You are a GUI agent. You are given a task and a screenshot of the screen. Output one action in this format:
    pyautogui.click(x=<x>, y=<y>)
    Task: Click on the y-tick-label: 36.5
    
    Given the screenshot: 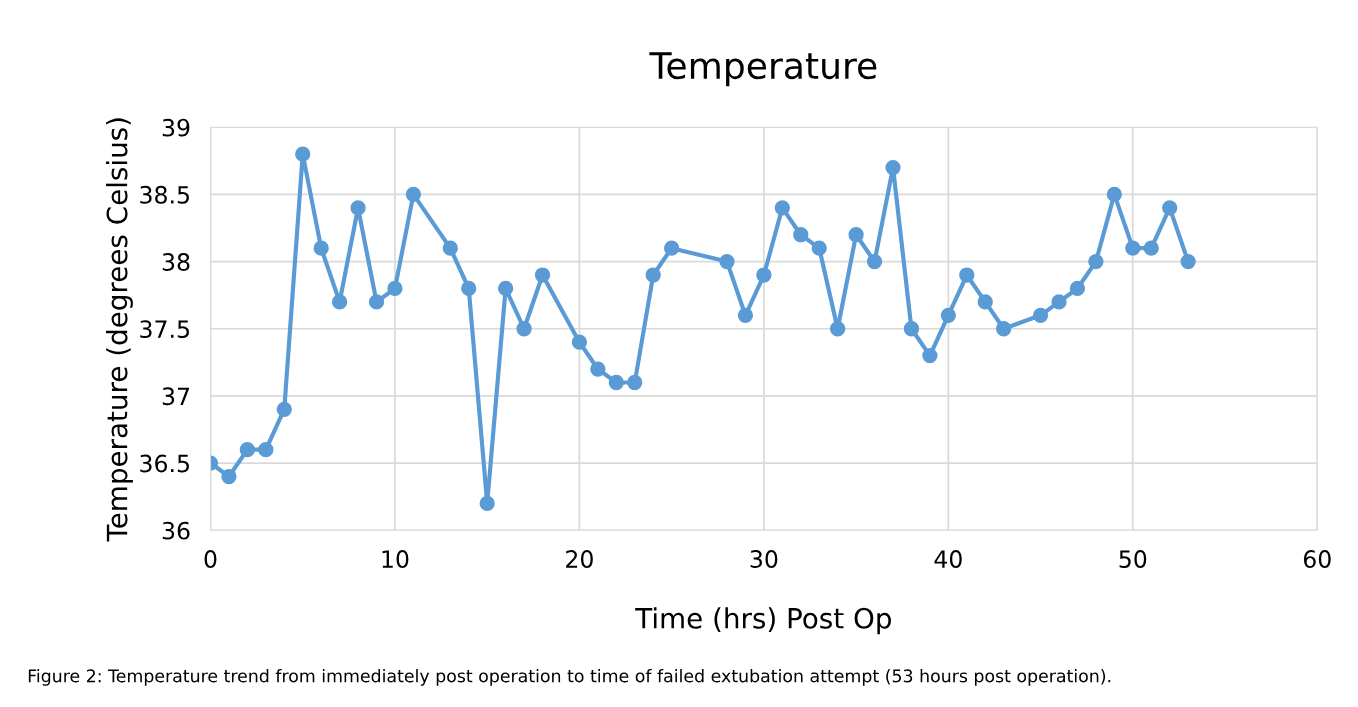 What is the action you would take?
    pyautogui.click(x=164, y=463)
    